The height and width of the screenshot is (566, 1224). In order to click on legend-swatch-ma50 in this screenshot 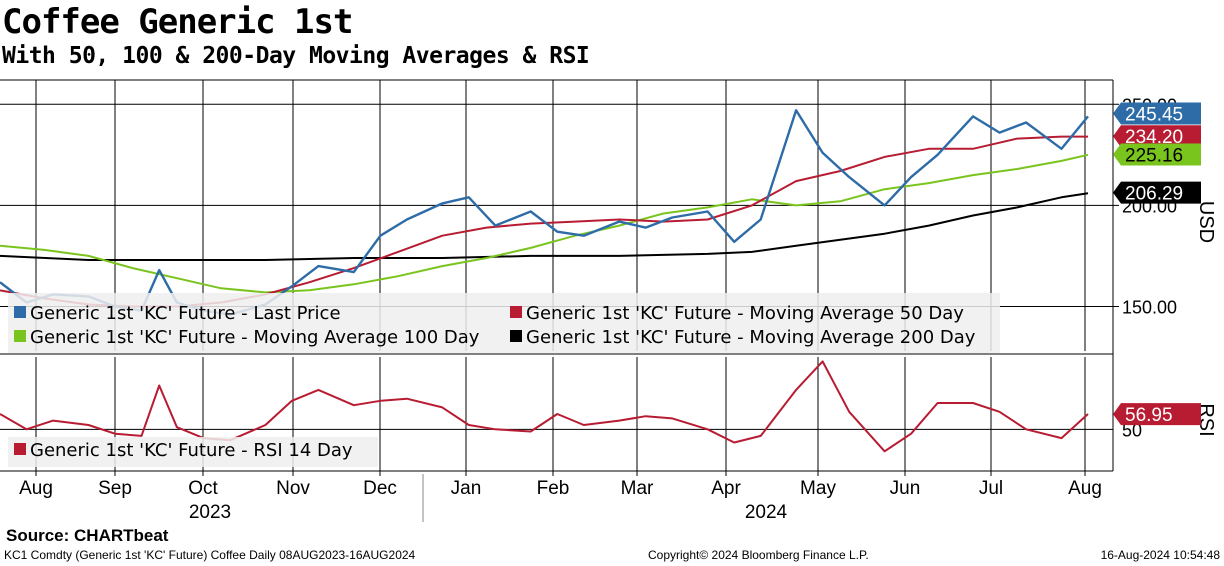, I will do `click(516, 312)`.